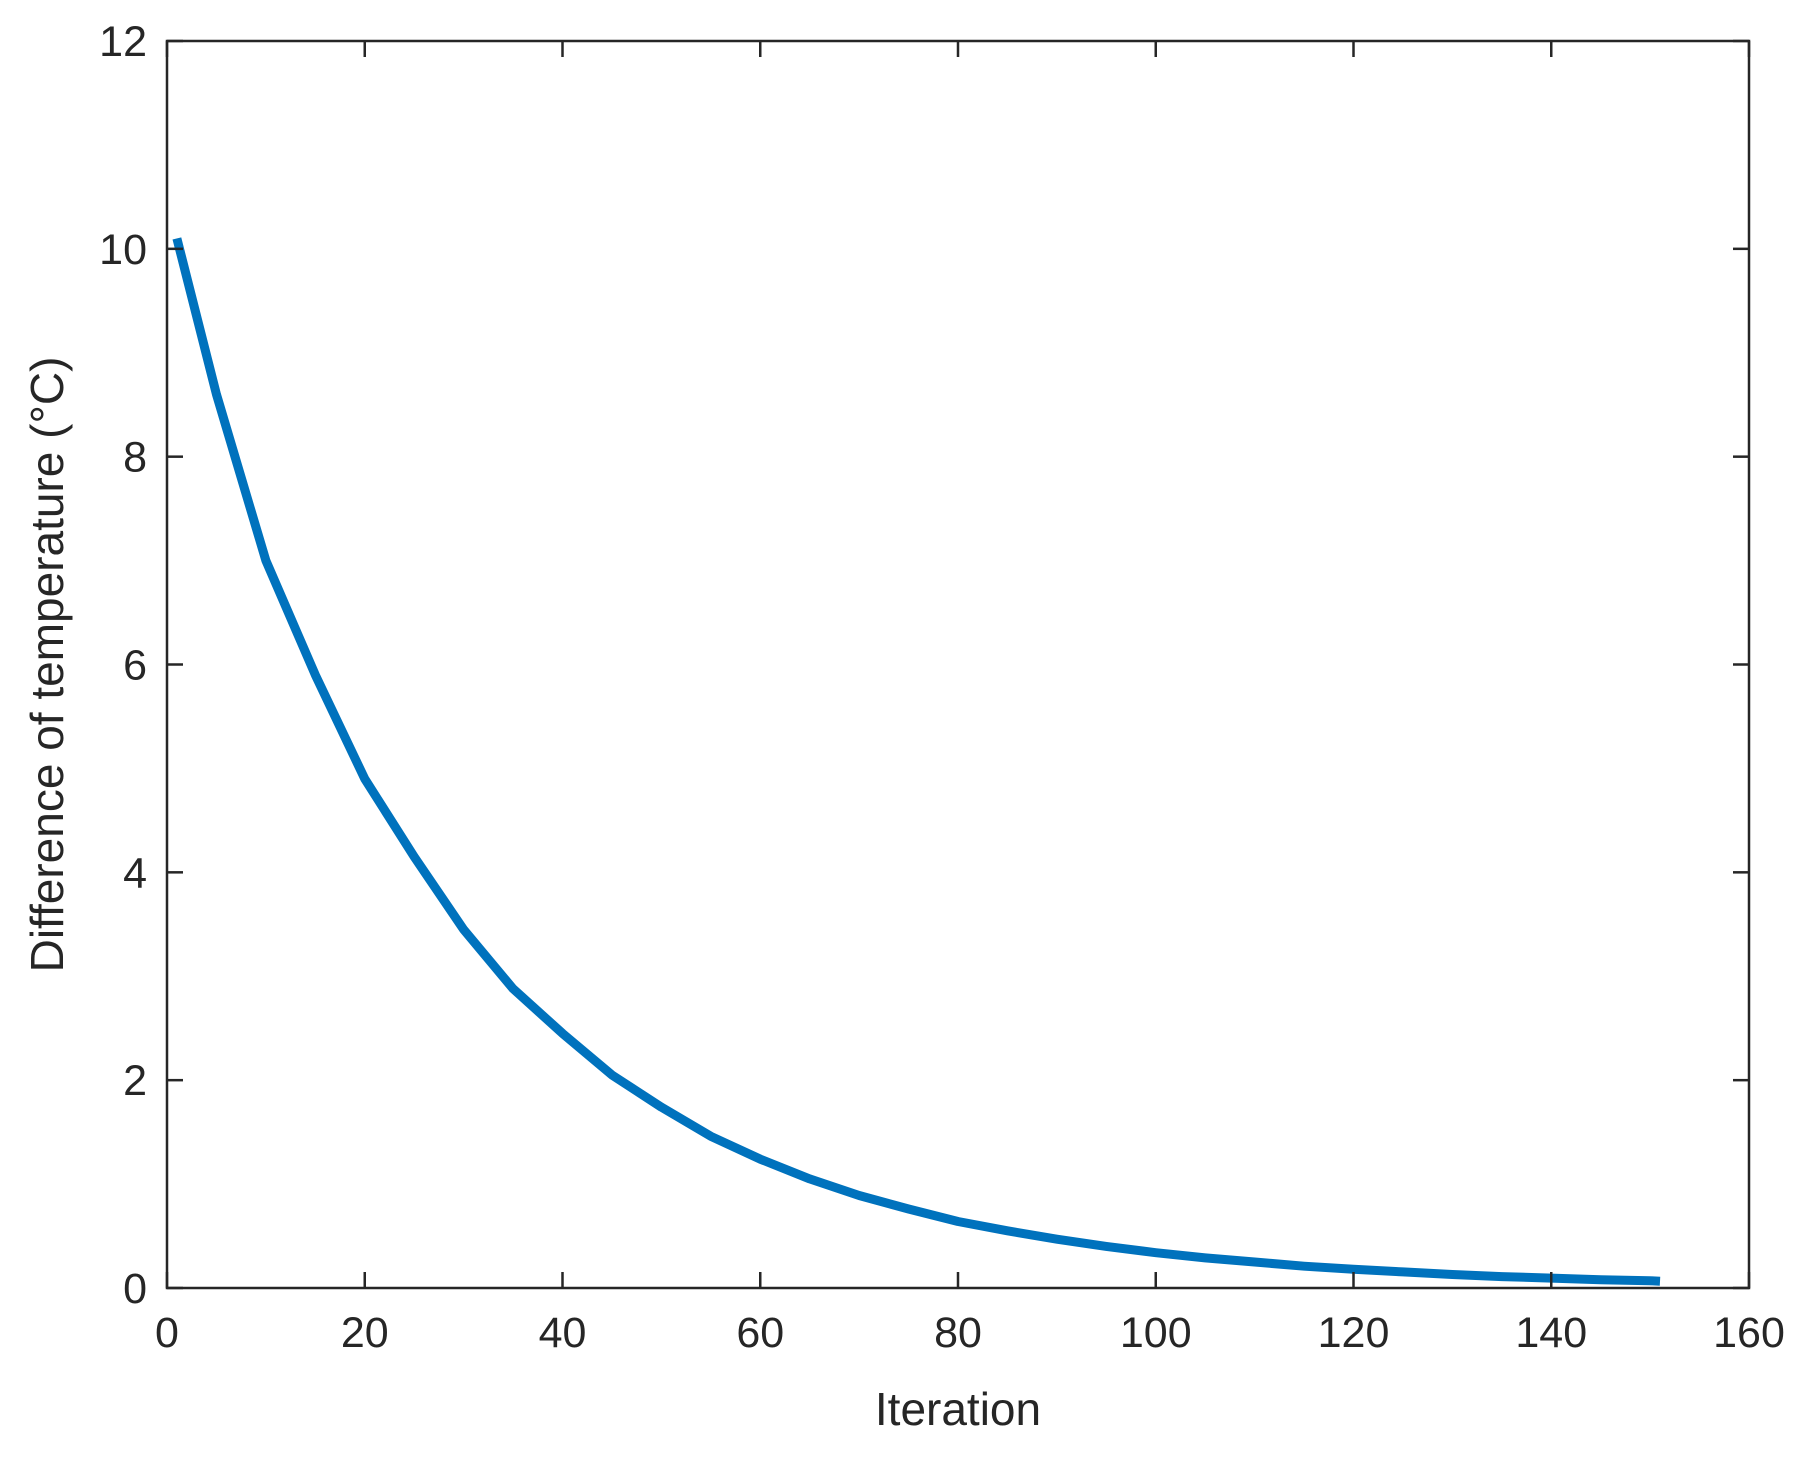  Describe the element at coordinates (365, 1333) in the screenshot. I see `x-tick-label: 20` at that location.